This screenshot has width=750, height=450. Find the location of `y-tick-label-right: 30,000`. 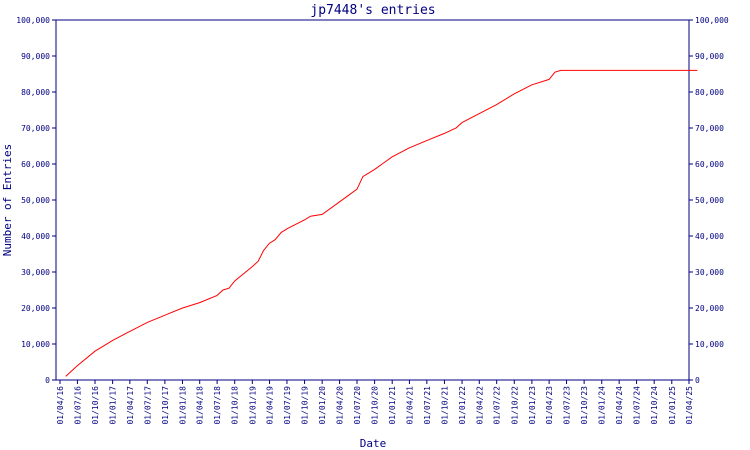

y-tick-label-right: 30,000 is located at coordinates (709, 272).